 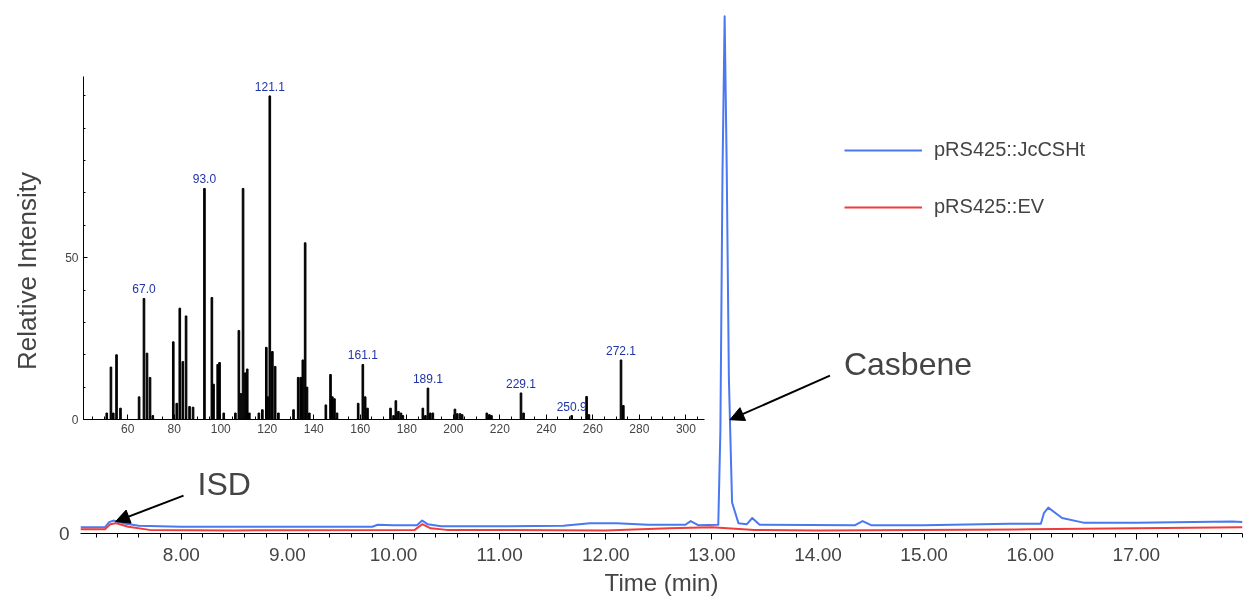 What do you see at coordinates (270, 86) in the screenshot?
I see `annotation: 121.1` at bounding box center [270, 86].